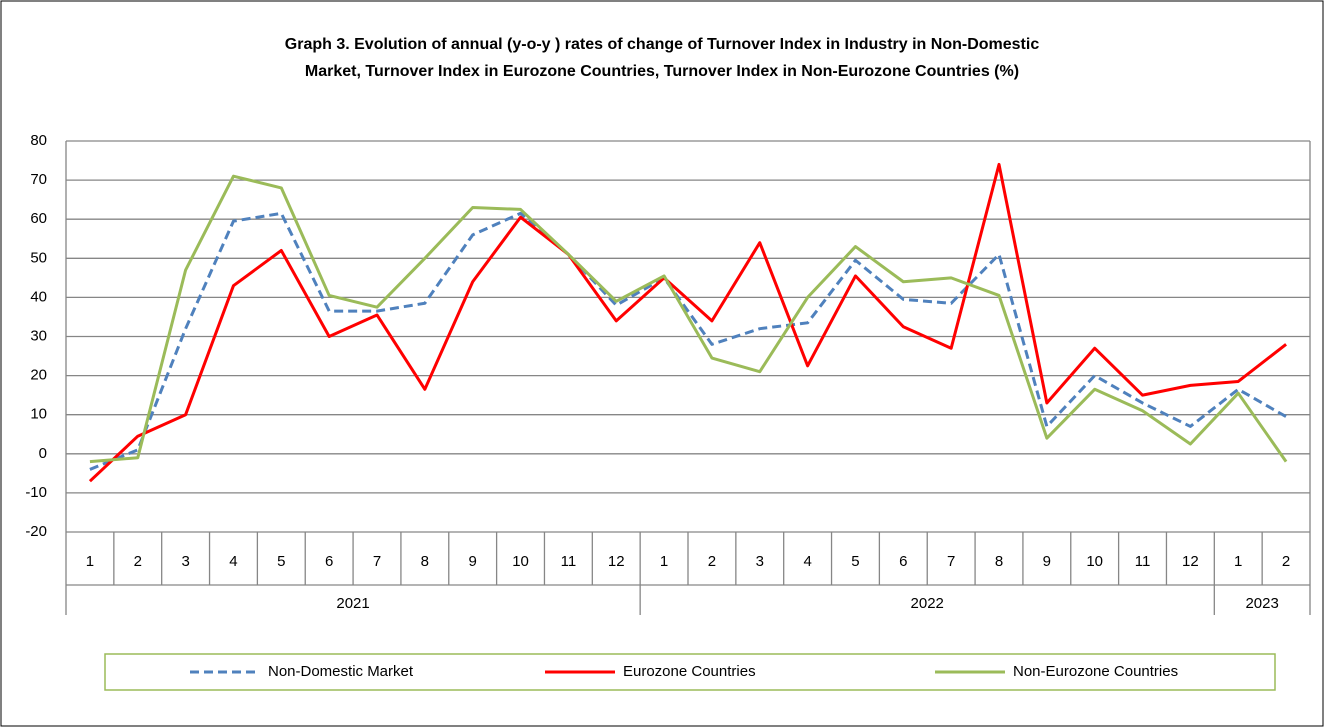  I want to click on group-label: 2023, so click(1261, 603).